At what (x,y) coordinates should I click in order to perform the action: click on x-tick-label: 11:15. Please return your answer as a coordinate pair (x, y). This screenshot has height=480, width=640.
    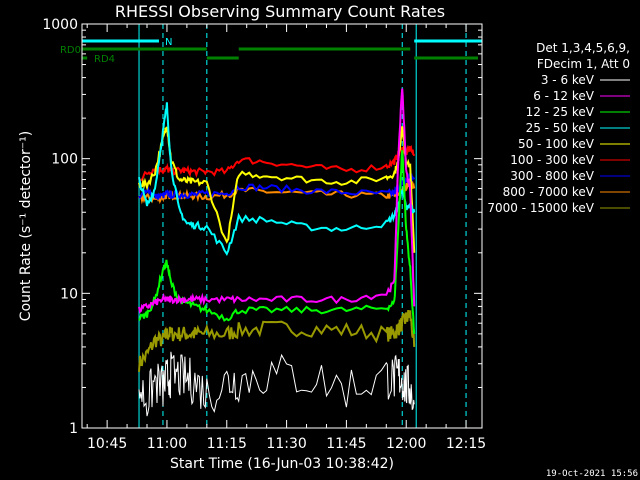
    Looking at the image, I should click on (227, 444).